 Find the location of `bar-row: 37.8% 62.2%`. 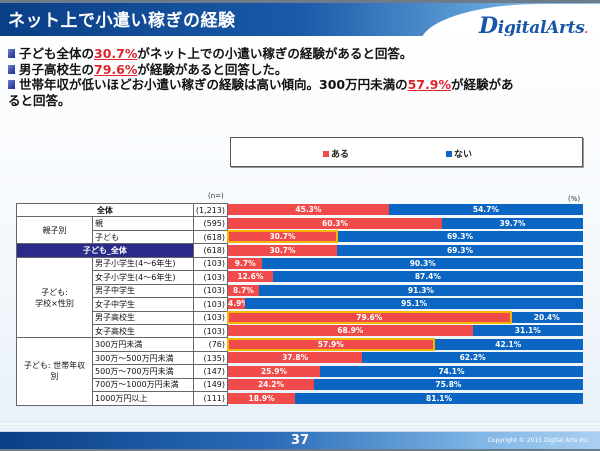

bar-row: 37.8% 62.2% is located at coordinates (405, 358).